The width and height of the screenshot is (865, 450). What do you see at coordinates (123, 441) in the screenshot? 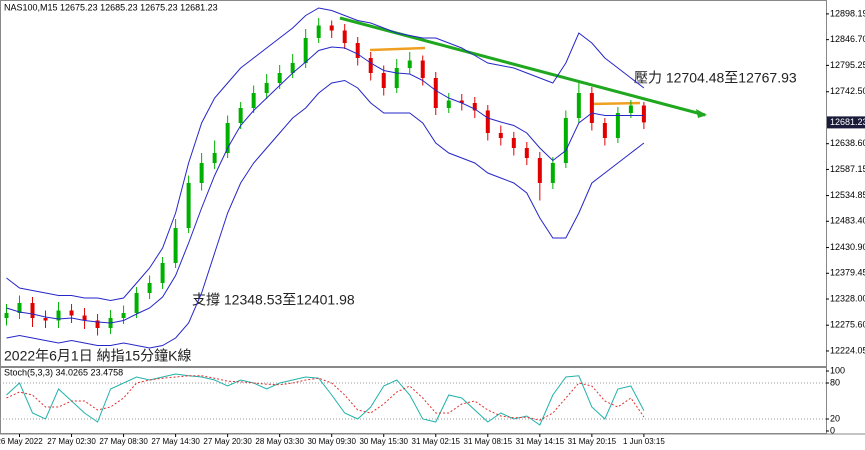
I see `x-tick-label: 27 May 08:30` at bounding box center [123, 441].